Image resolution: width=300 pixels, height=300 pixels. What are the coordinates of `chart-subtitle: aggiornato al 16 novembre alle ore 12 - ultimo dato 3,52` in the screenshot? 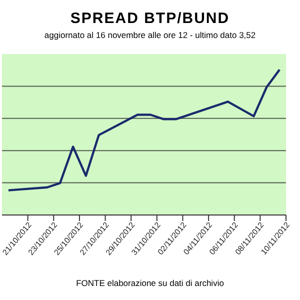 It's located at (150, 35).